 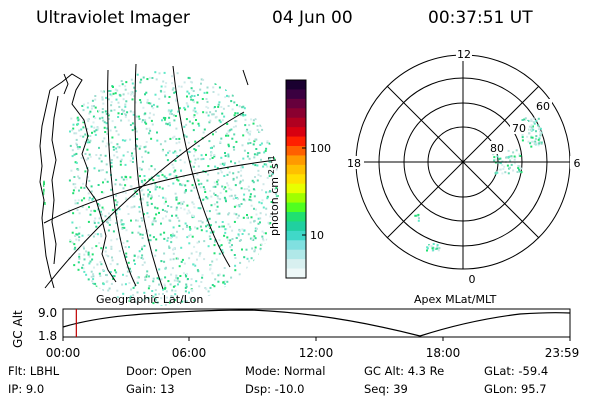 I want to click on glon-status: GLon: 95.7, so click(x=515, y=389).